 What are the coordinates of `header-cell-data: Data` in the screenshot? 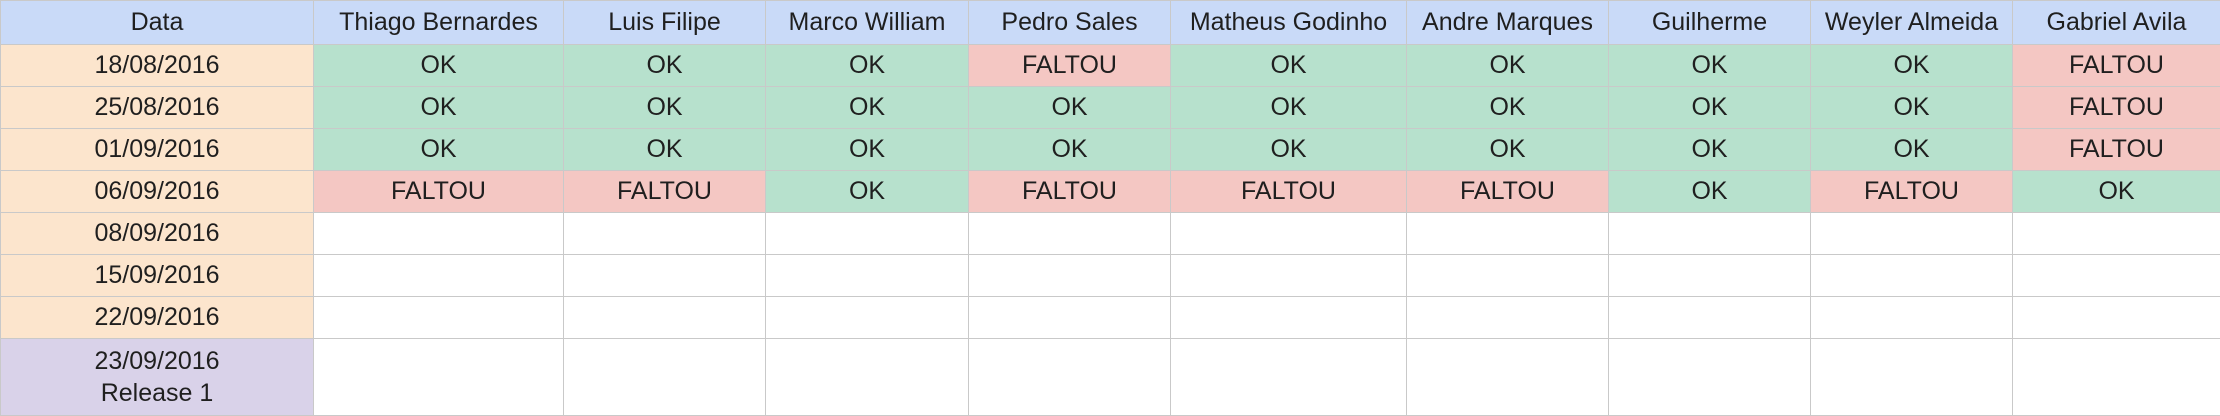 It's located at (157, 23).